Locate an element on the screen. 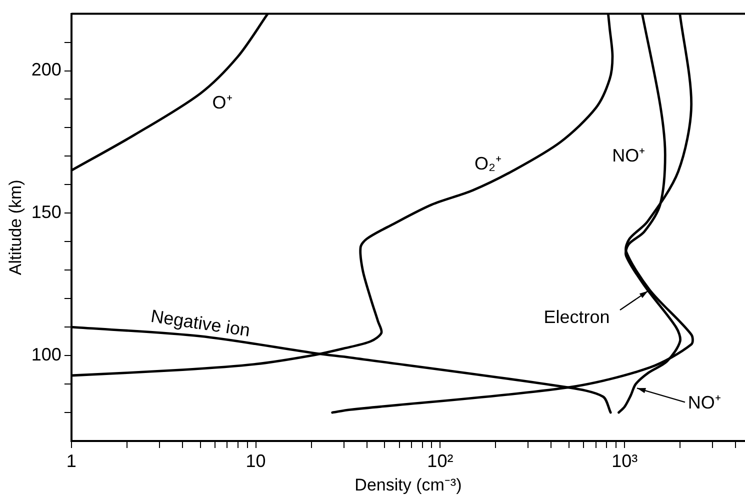 The image size is (745, 500). x-tick-label: 10³ is located at coordinates (625, 460).